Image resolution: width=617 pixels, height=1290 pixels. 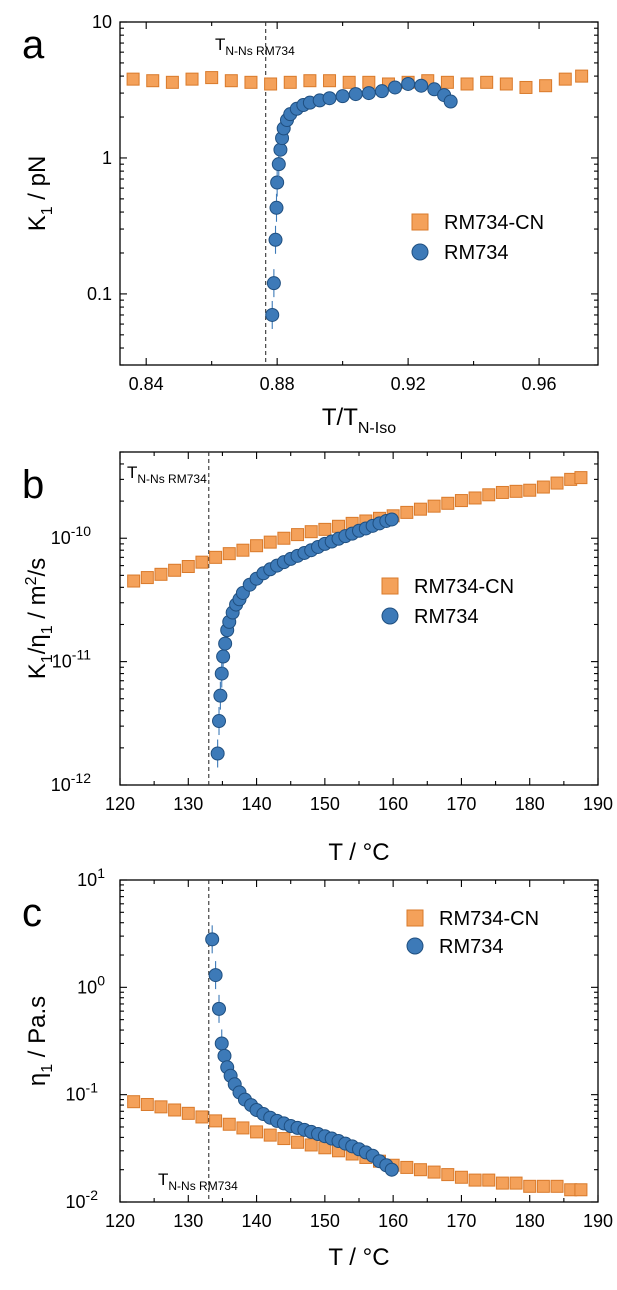 I want to click on x-tick-label: 190, so click(x=598, y=1221).